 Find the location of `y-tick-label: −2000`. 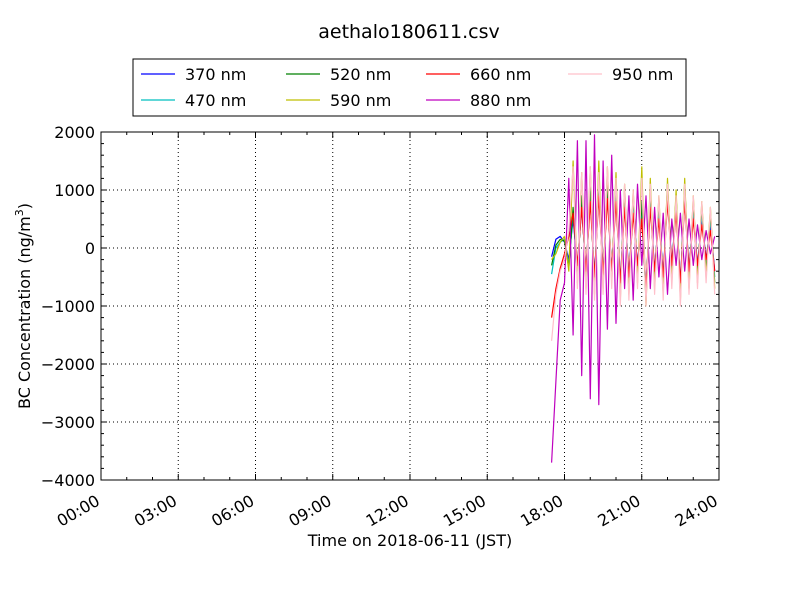

y-tick-label: −2000 is located at coordinates (68, 364).